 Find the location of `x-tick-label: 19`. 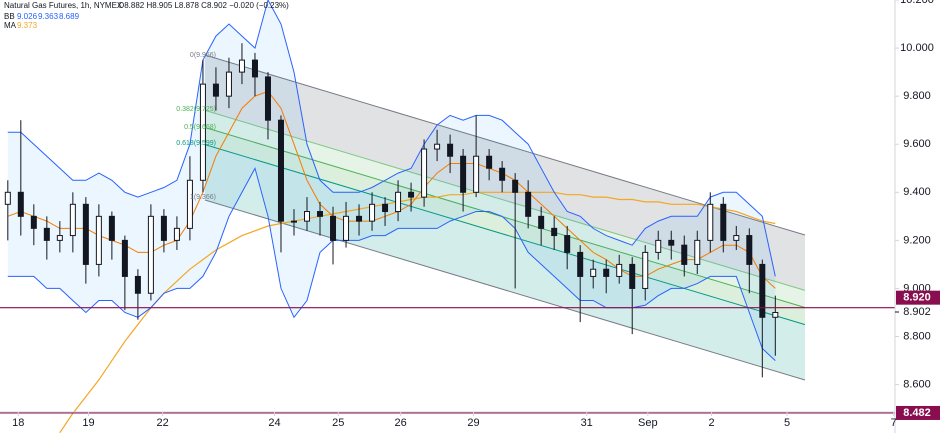

x-tick-label: 19 is located at coordinates (88, 423).